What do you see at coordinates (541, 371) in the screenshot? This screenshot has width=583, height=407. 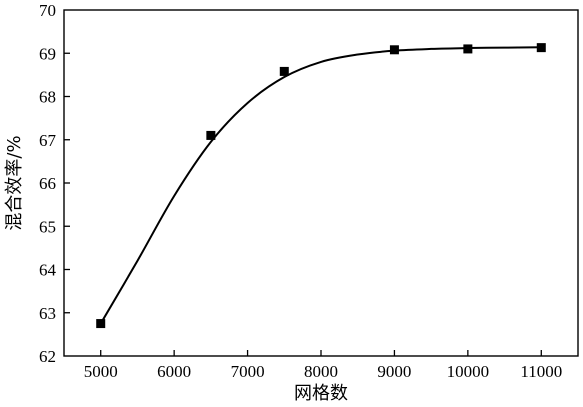 I see `x-tick-label: 11000` at bounding box center [541, 371].